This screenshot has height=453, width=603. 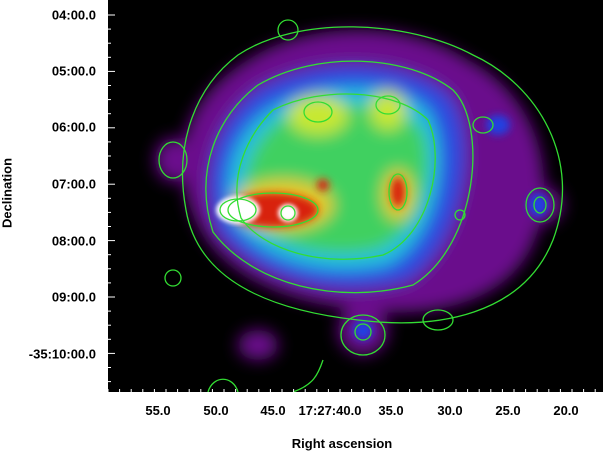 I want to click on y-tick-label: 04:00.0, so click(x=73, y=15).